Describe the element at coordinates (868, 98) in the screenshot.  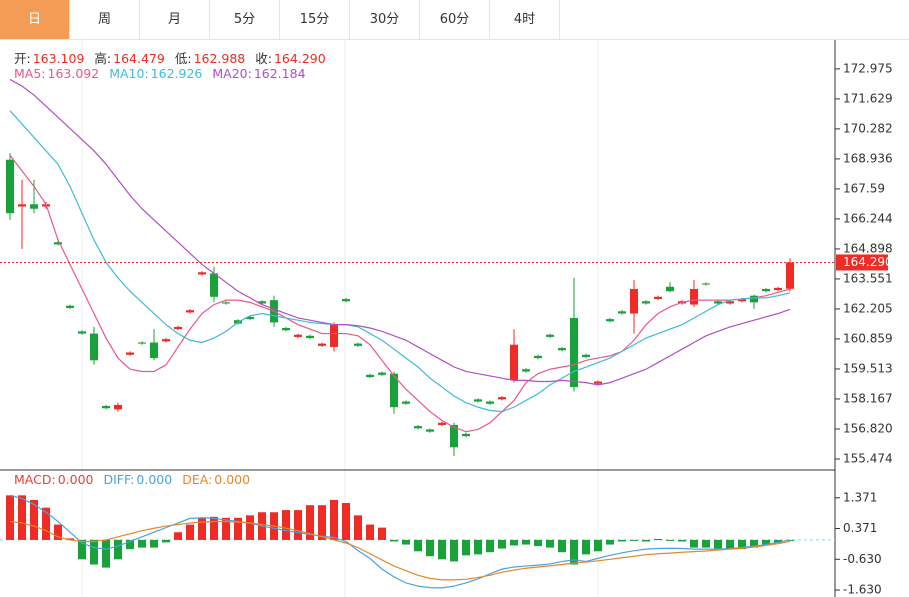
I see `y-tick-label: 171.629` at that location.